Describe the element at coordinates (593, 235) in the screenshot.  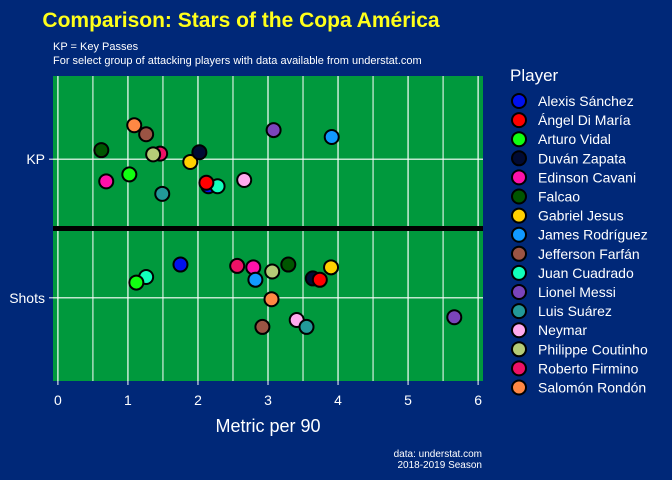
I see `legend-label: James Rodríguez` at that location.